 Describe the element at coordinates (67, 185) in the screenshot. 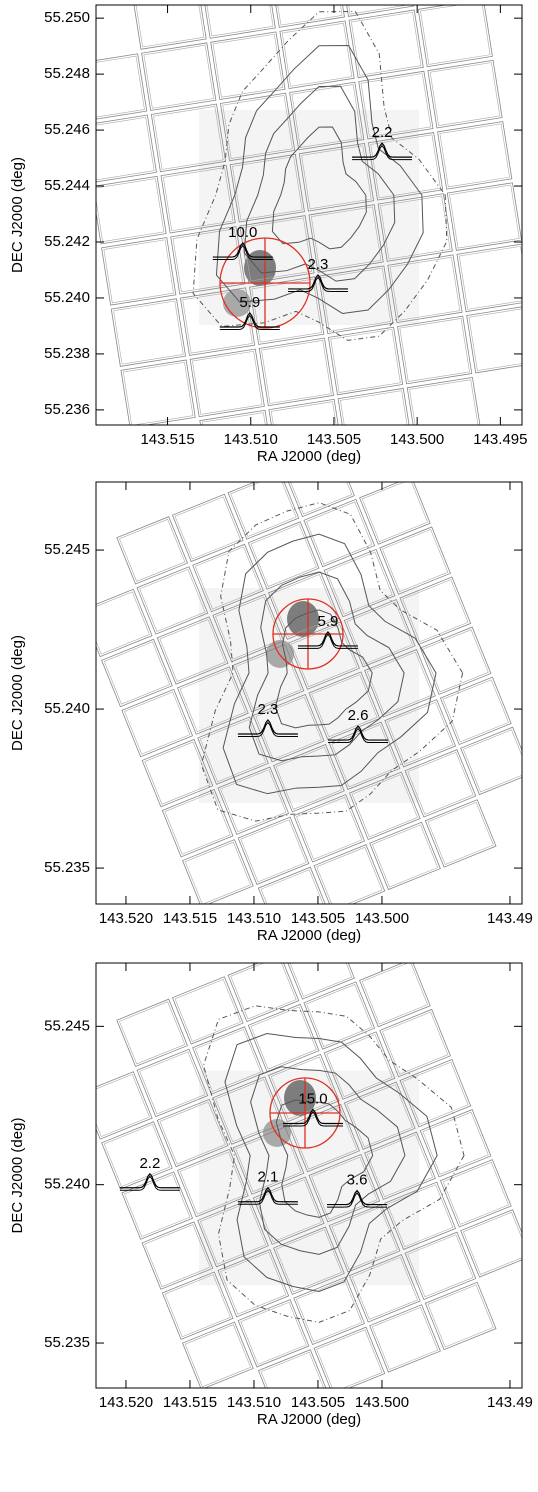

I see `y-tick-label: 55.244` at that location.